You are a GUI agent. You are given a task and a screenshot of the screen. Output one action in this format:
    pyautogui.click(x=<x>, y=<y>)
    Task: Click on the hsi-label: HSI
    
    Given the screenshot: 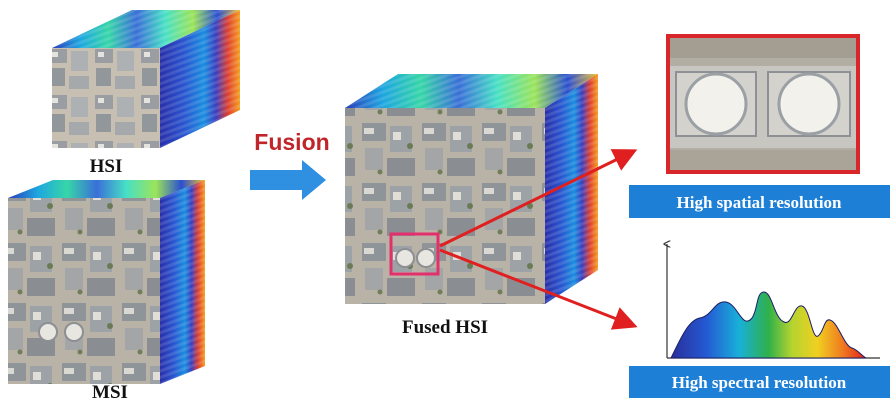 What is the action you would take?
    pyautogui.click(x=106, y=166)
    